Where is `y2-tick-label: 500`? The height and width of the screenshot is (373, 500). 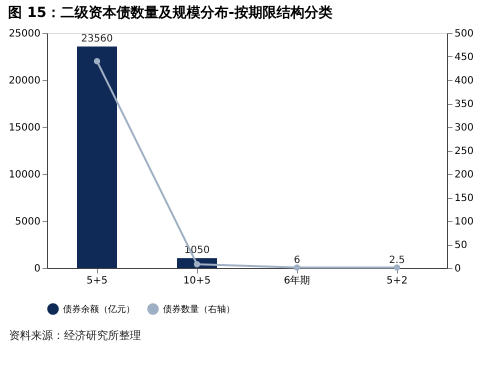
y2-tick-label: 500 is located at coordinates (464, 34).